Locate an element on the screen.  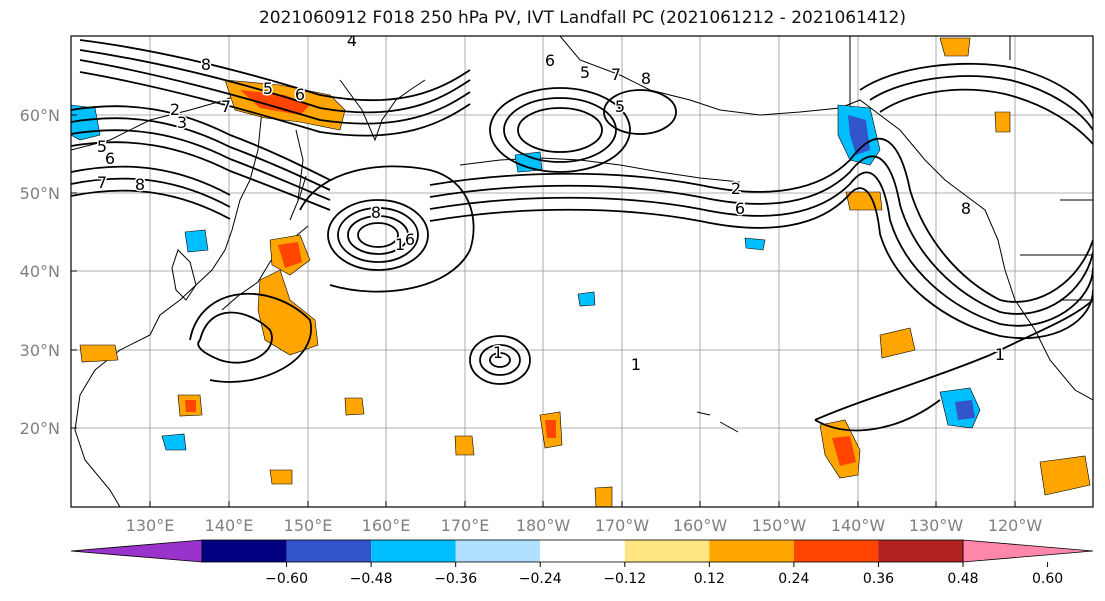
lon-label: 130°E is located at coordinates (150, 525).